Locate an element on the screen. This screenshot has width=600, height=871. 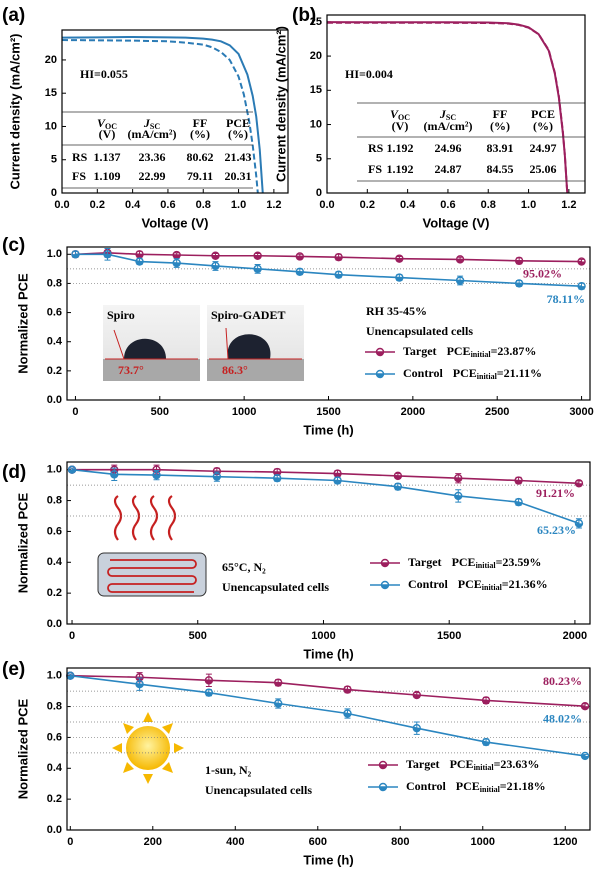
y-tick-label: 20 is located at coordinates (316, 56).